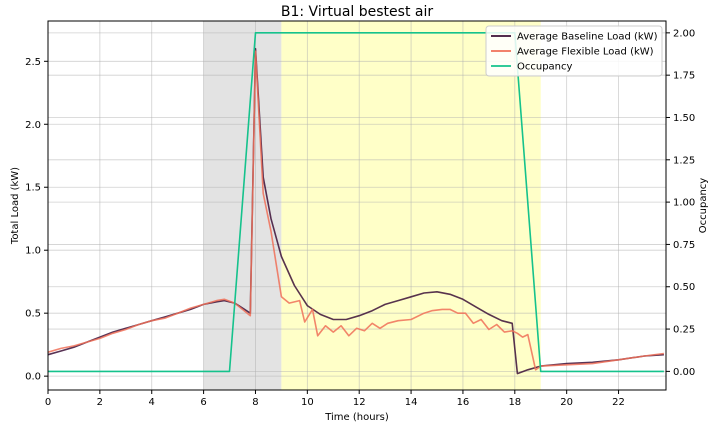  Describe the element at coordinates (36, 220) in the screenshot. I see `y-axis-left-ticks: 0.0 0.5 1.0 1.5 2.0 2.5` at that location.